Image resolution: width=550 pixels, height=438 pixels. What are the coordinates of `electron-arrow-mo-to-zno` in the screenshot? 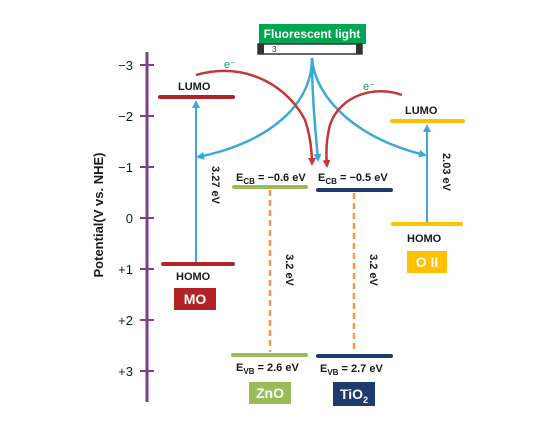 It's located at (255, 117).